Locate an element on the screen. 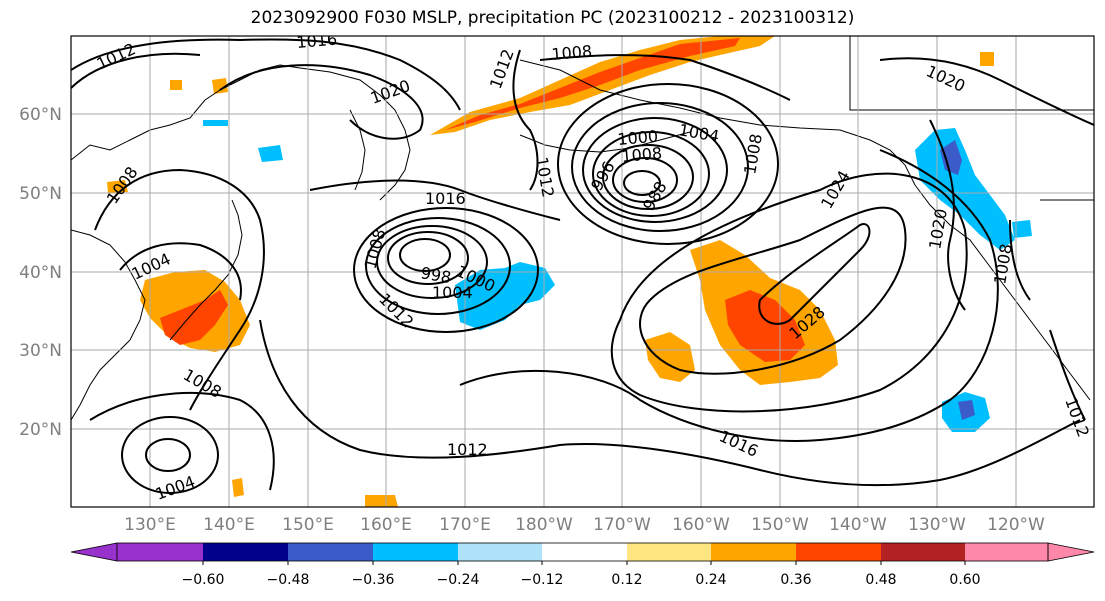  colorbar-tick-label: 0.48 is located at coordinates (880, 580).